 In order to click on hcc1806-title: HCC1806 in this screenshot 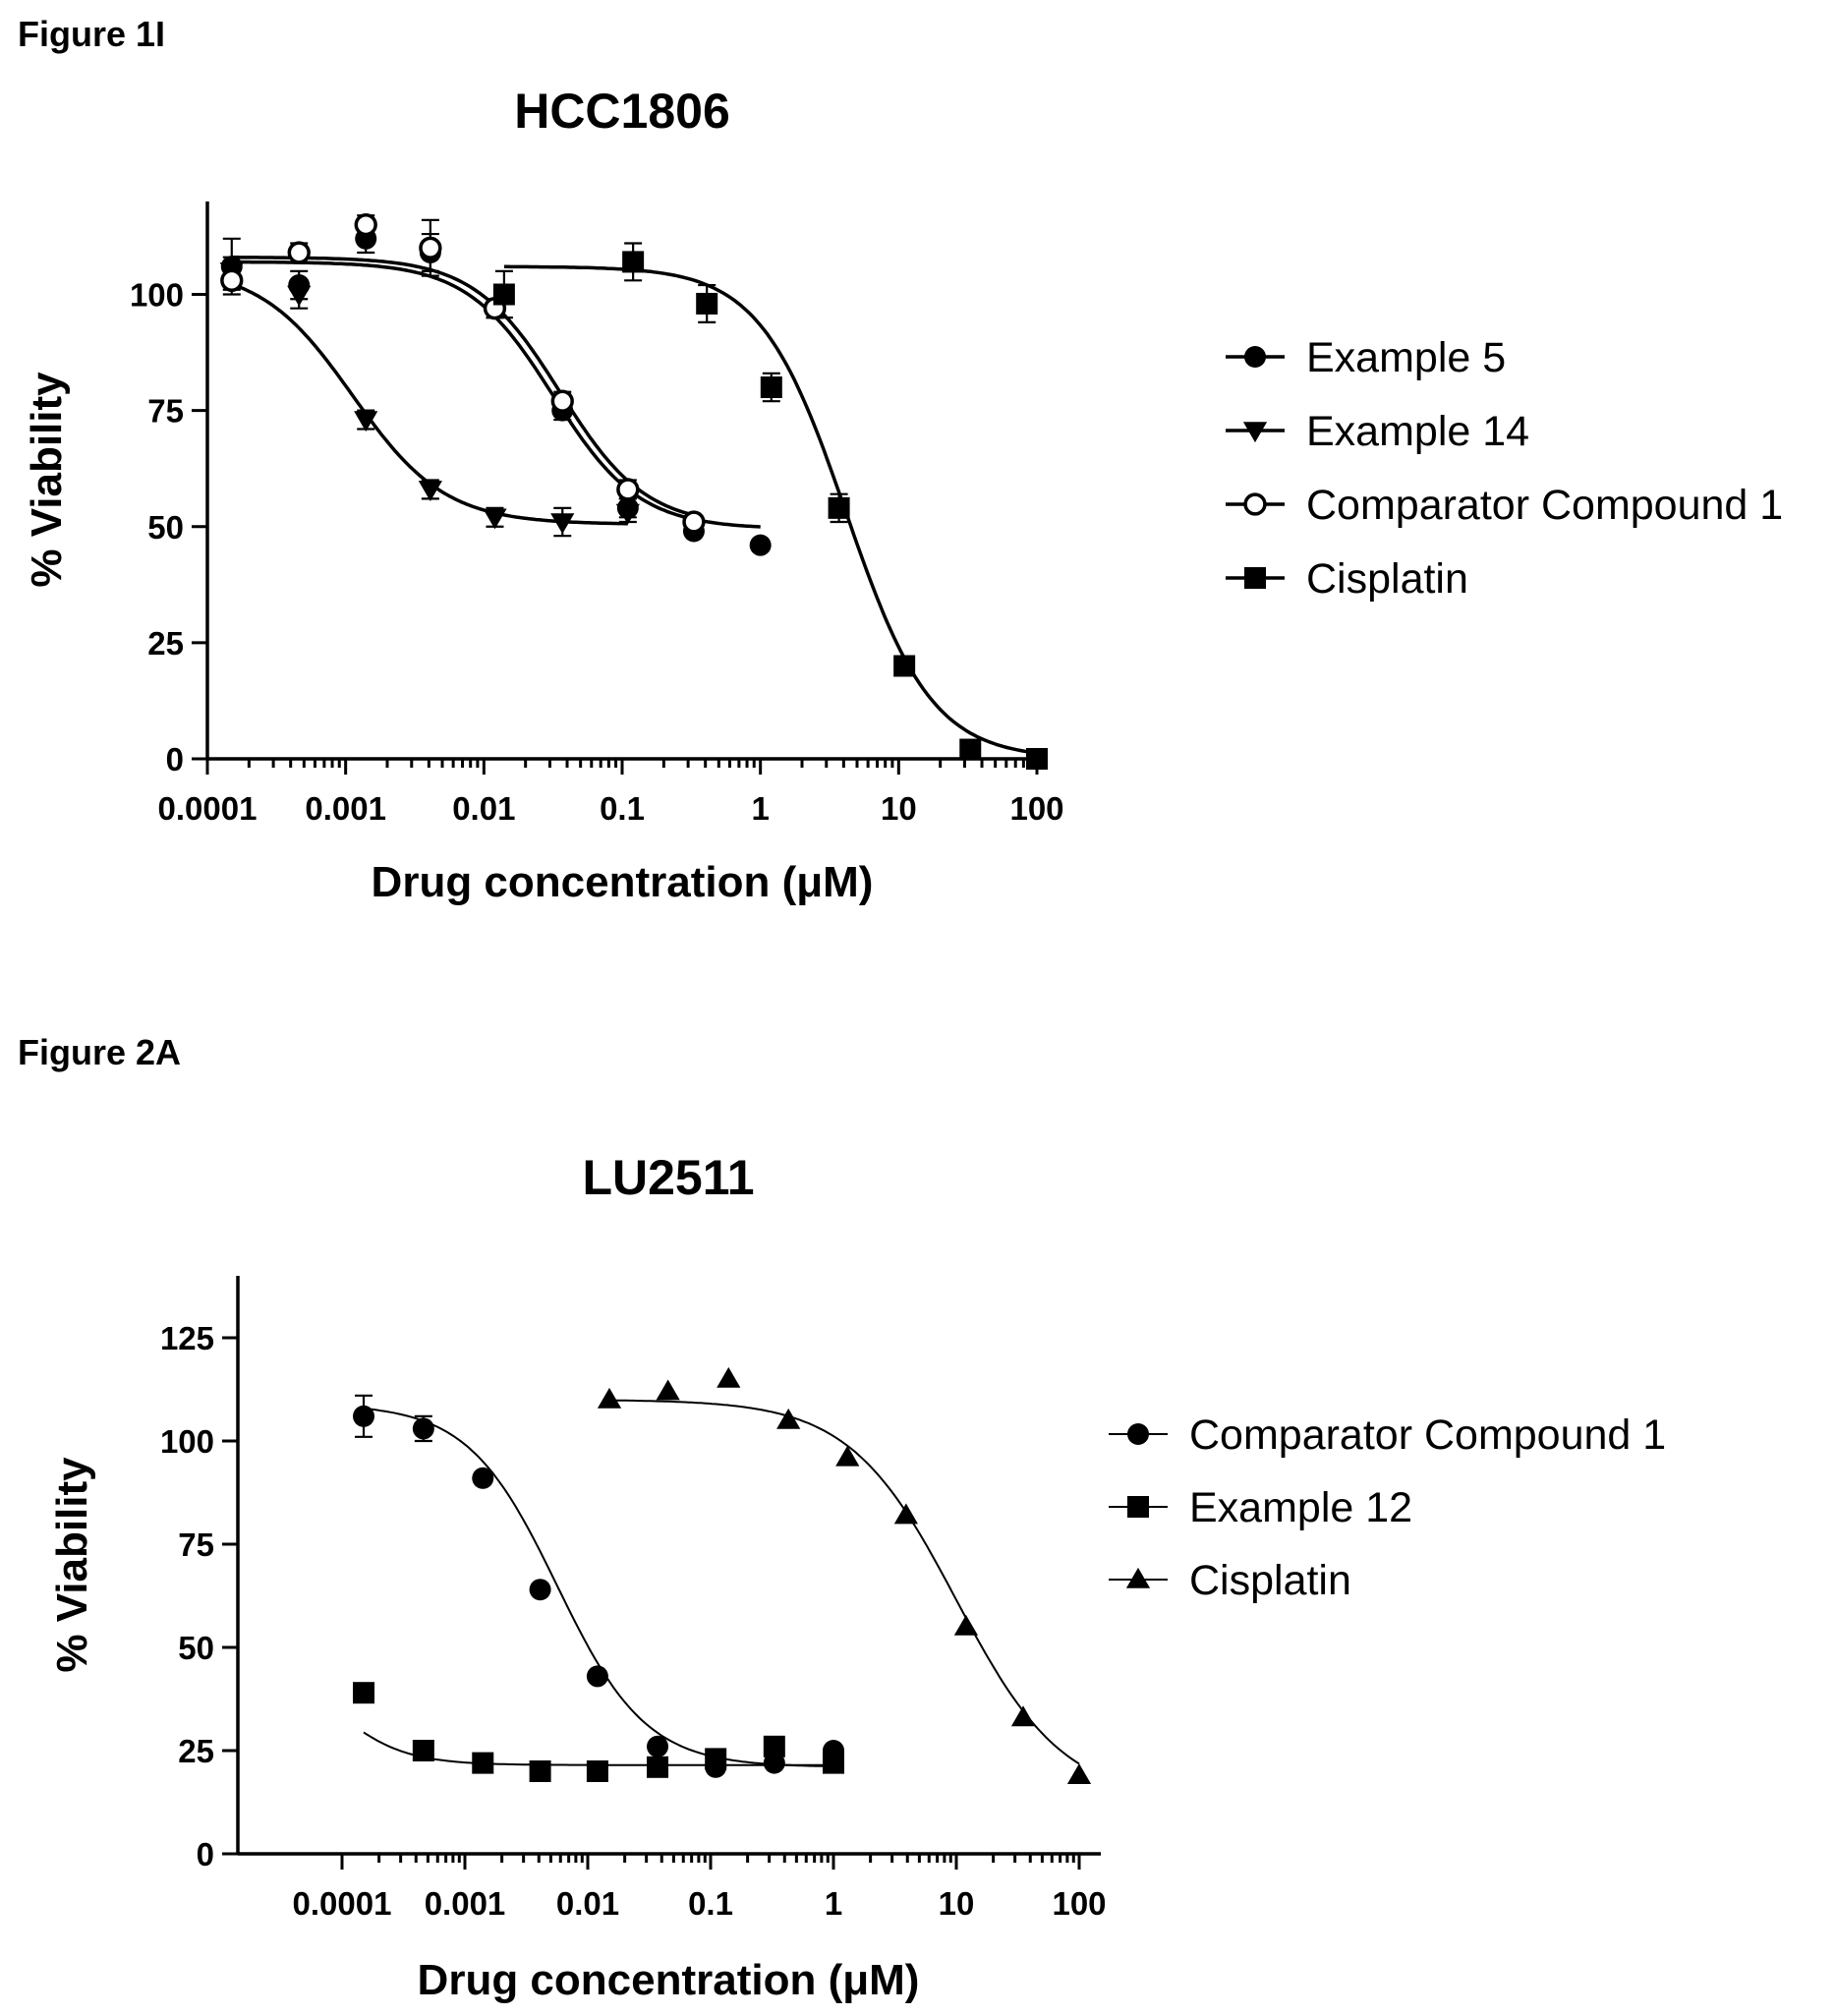, I will do `click(622, 112)`.